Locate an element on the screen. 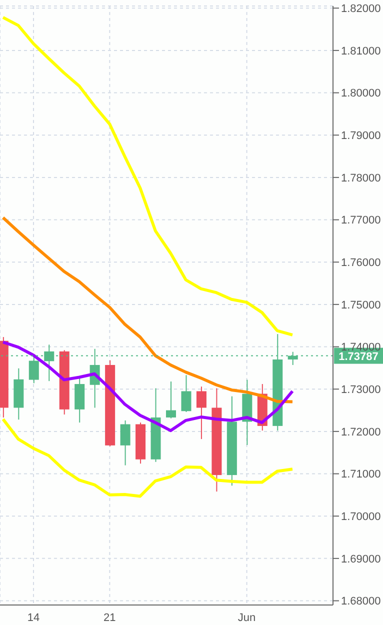 The image size is (383, 625). y-tick-label: 1.72000 is located at coordinates (361, 432).